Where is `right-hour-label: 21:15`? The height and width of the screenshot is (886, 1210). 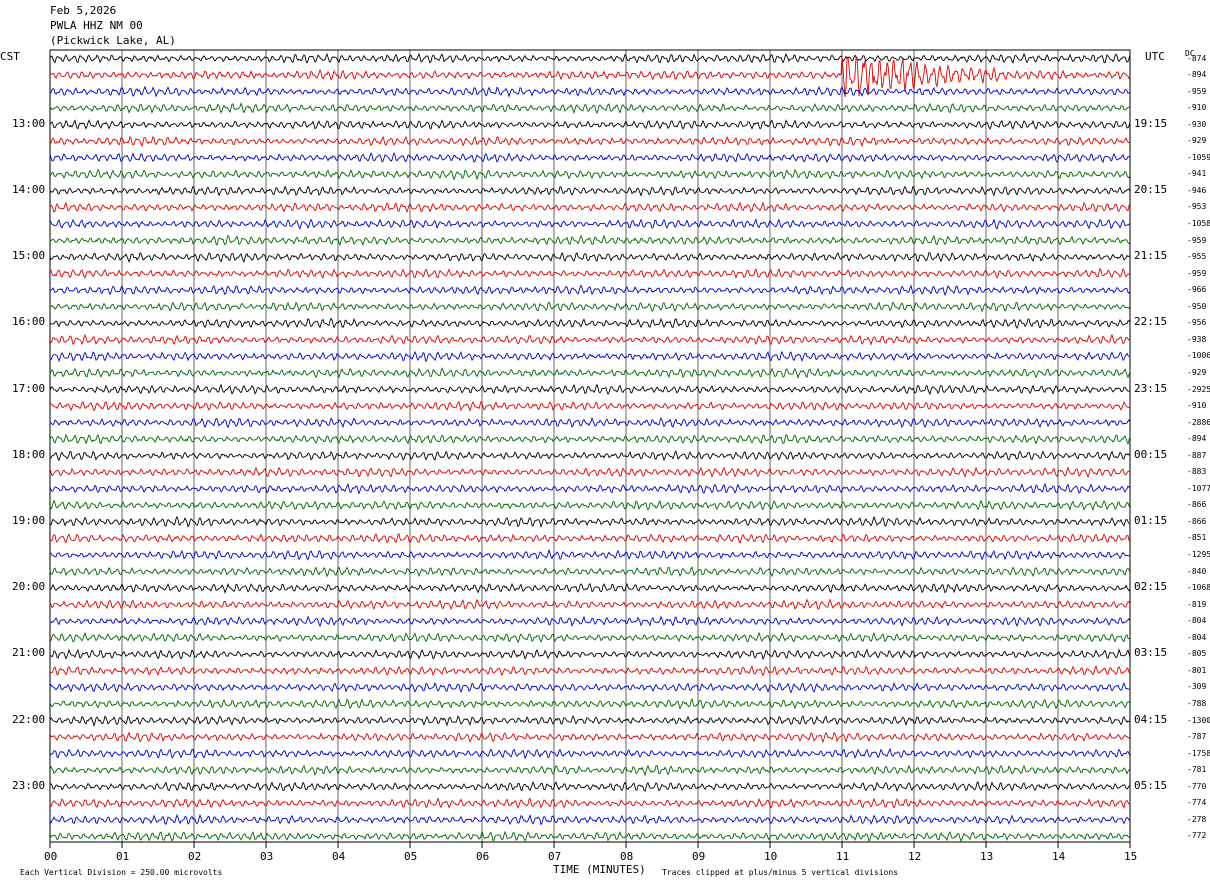
right-hour-label: 21:15 is located at coordinates (1151, 256).